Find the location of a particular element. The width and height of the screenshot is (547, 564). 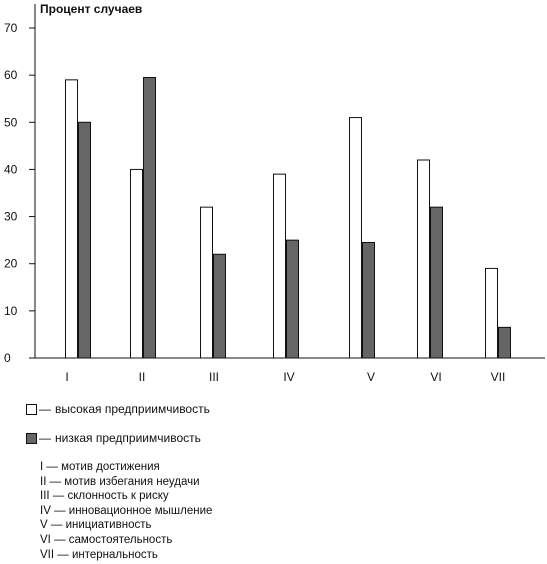

y-tick-label: 0 is located at coordinates (7, 358).